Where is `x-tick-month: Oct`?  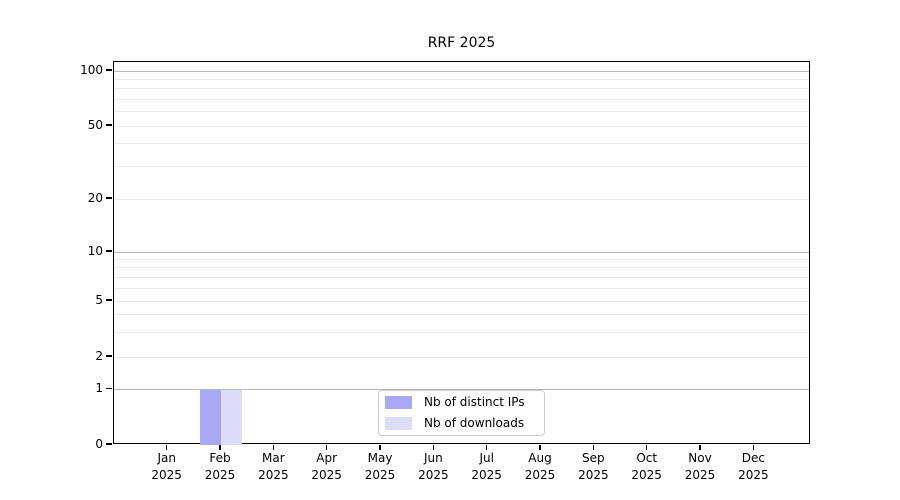 x-tick-month: Oct is located at coordinates (647, 458).